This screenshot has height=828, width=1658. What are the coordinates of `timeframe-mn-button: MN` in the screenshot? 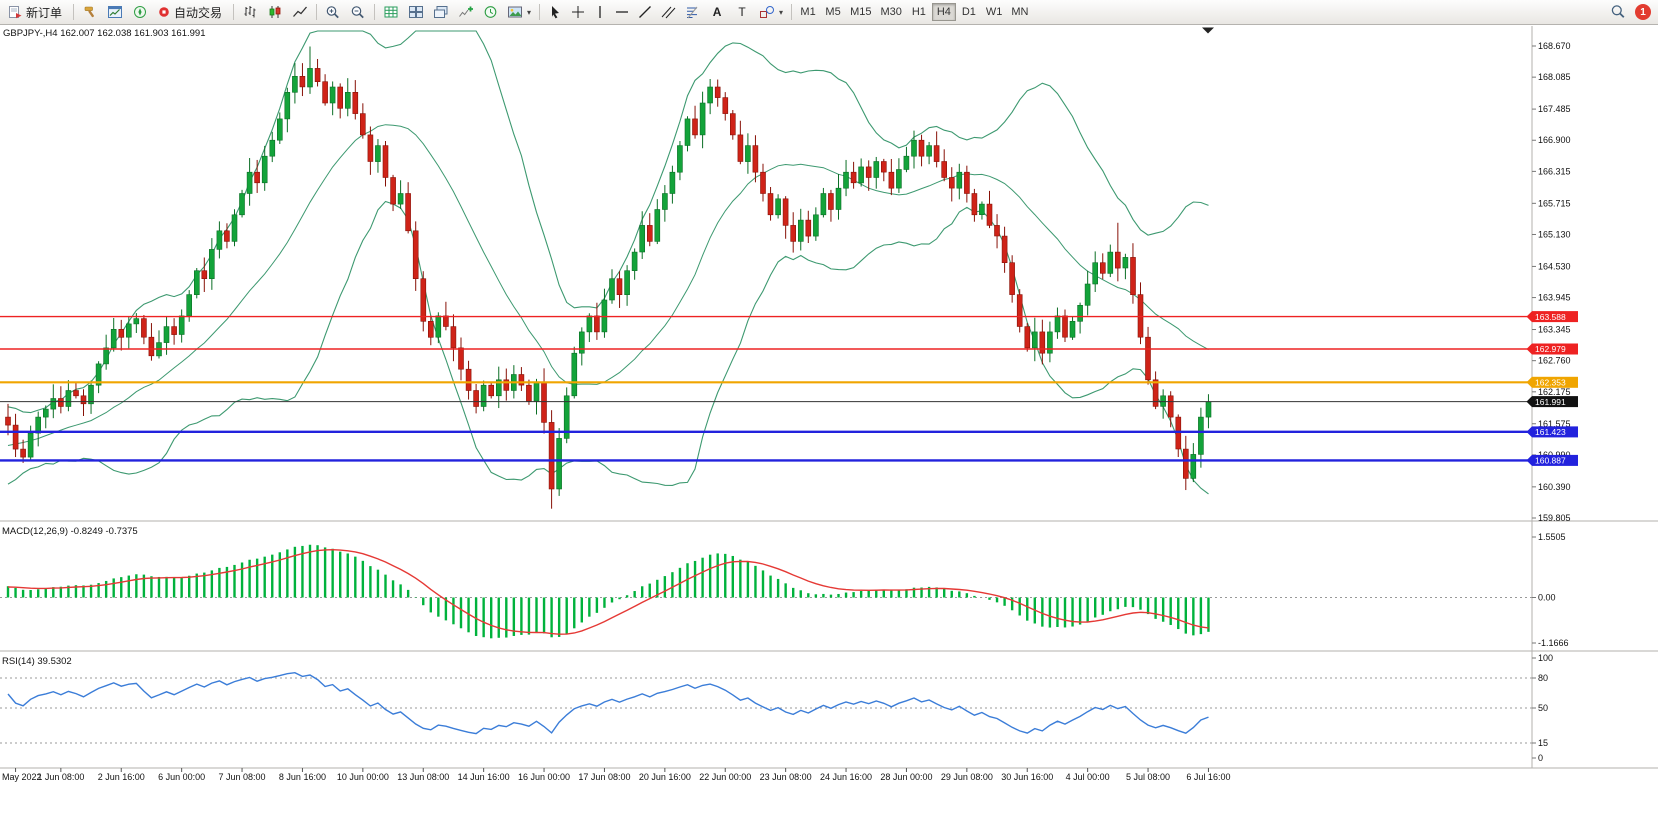 It's located at (1019, 12).